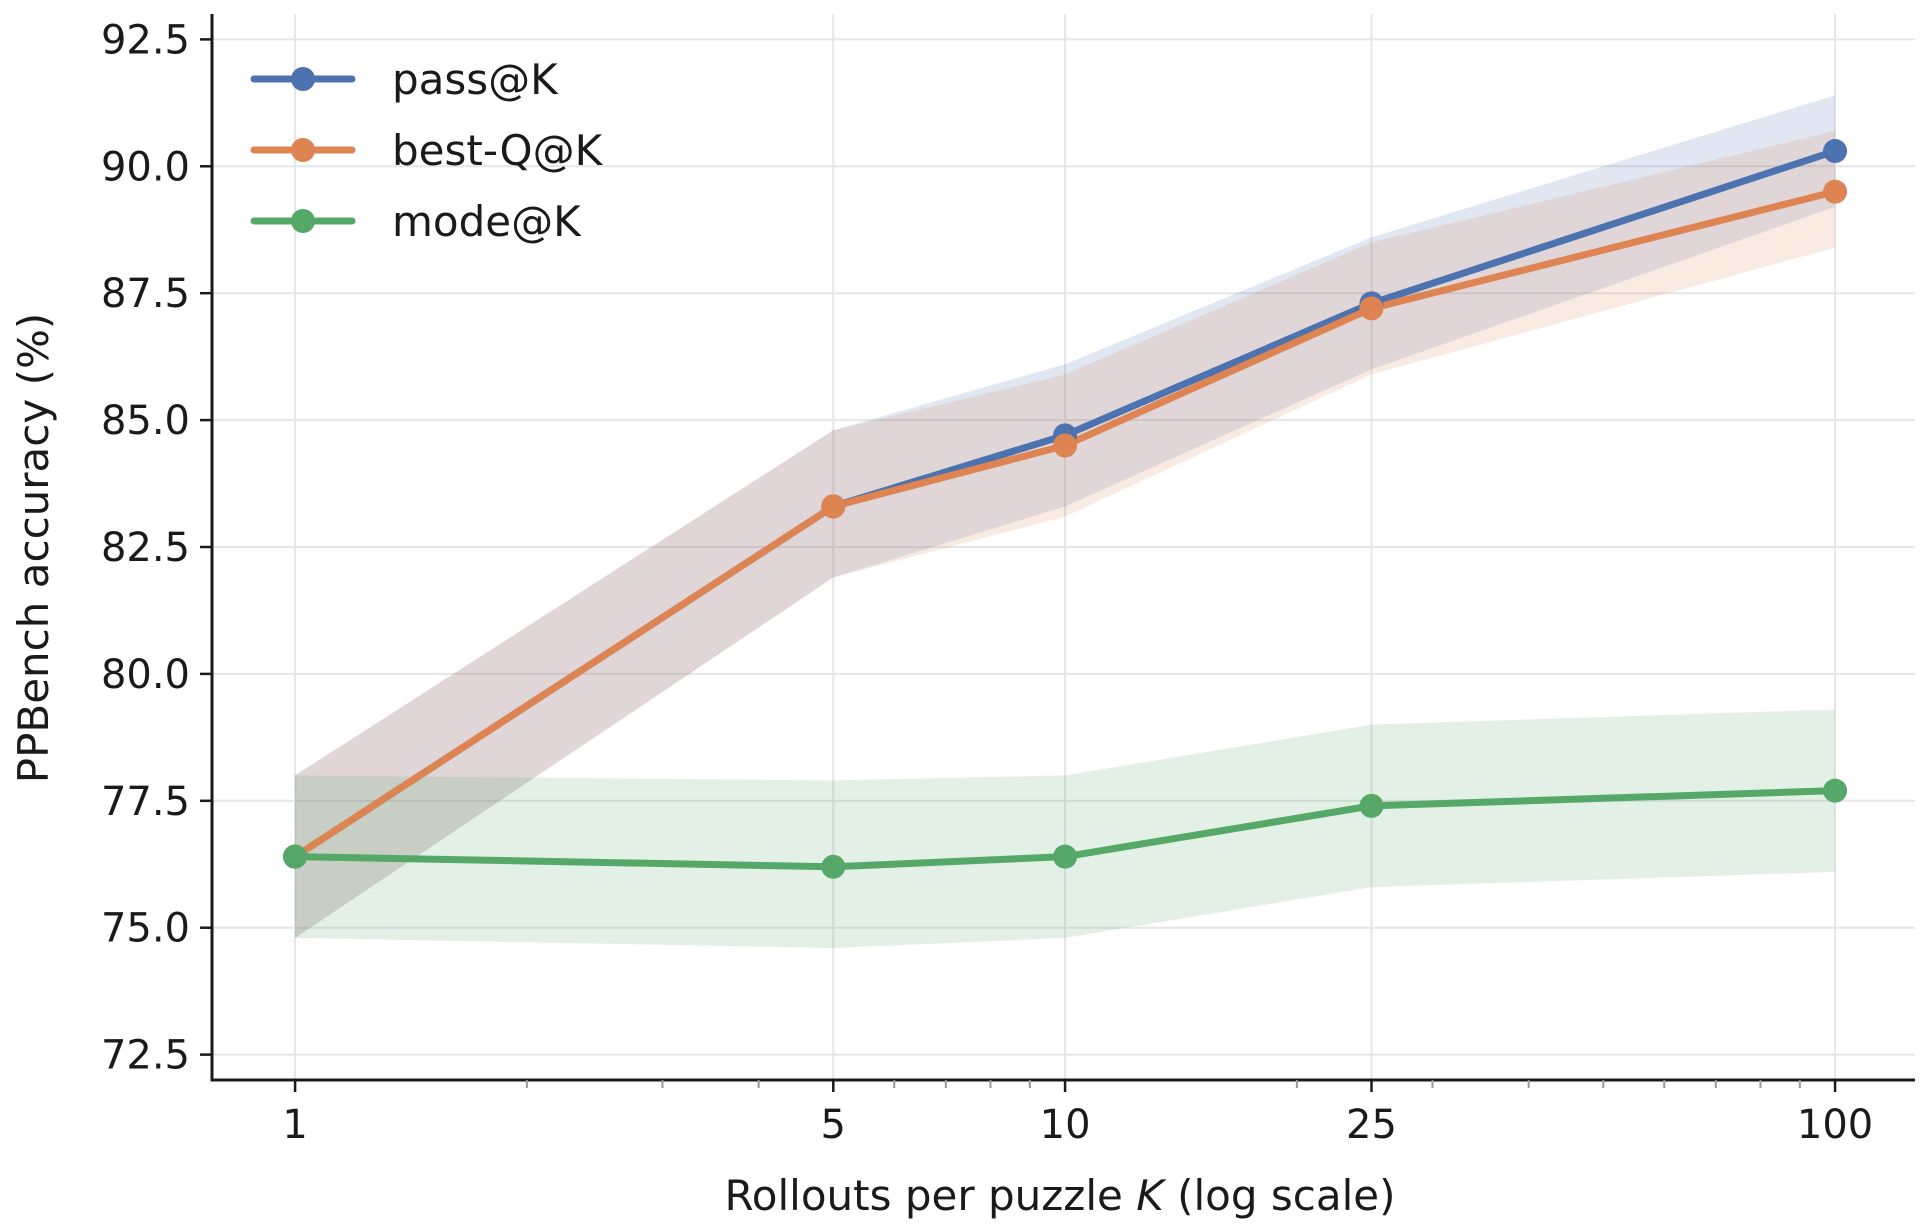 This screenshot has width=1925, height=1230. Describe the element at coordinates (145, 929) in the screenshot. I see `y-tick-label: 75.0` at that location.